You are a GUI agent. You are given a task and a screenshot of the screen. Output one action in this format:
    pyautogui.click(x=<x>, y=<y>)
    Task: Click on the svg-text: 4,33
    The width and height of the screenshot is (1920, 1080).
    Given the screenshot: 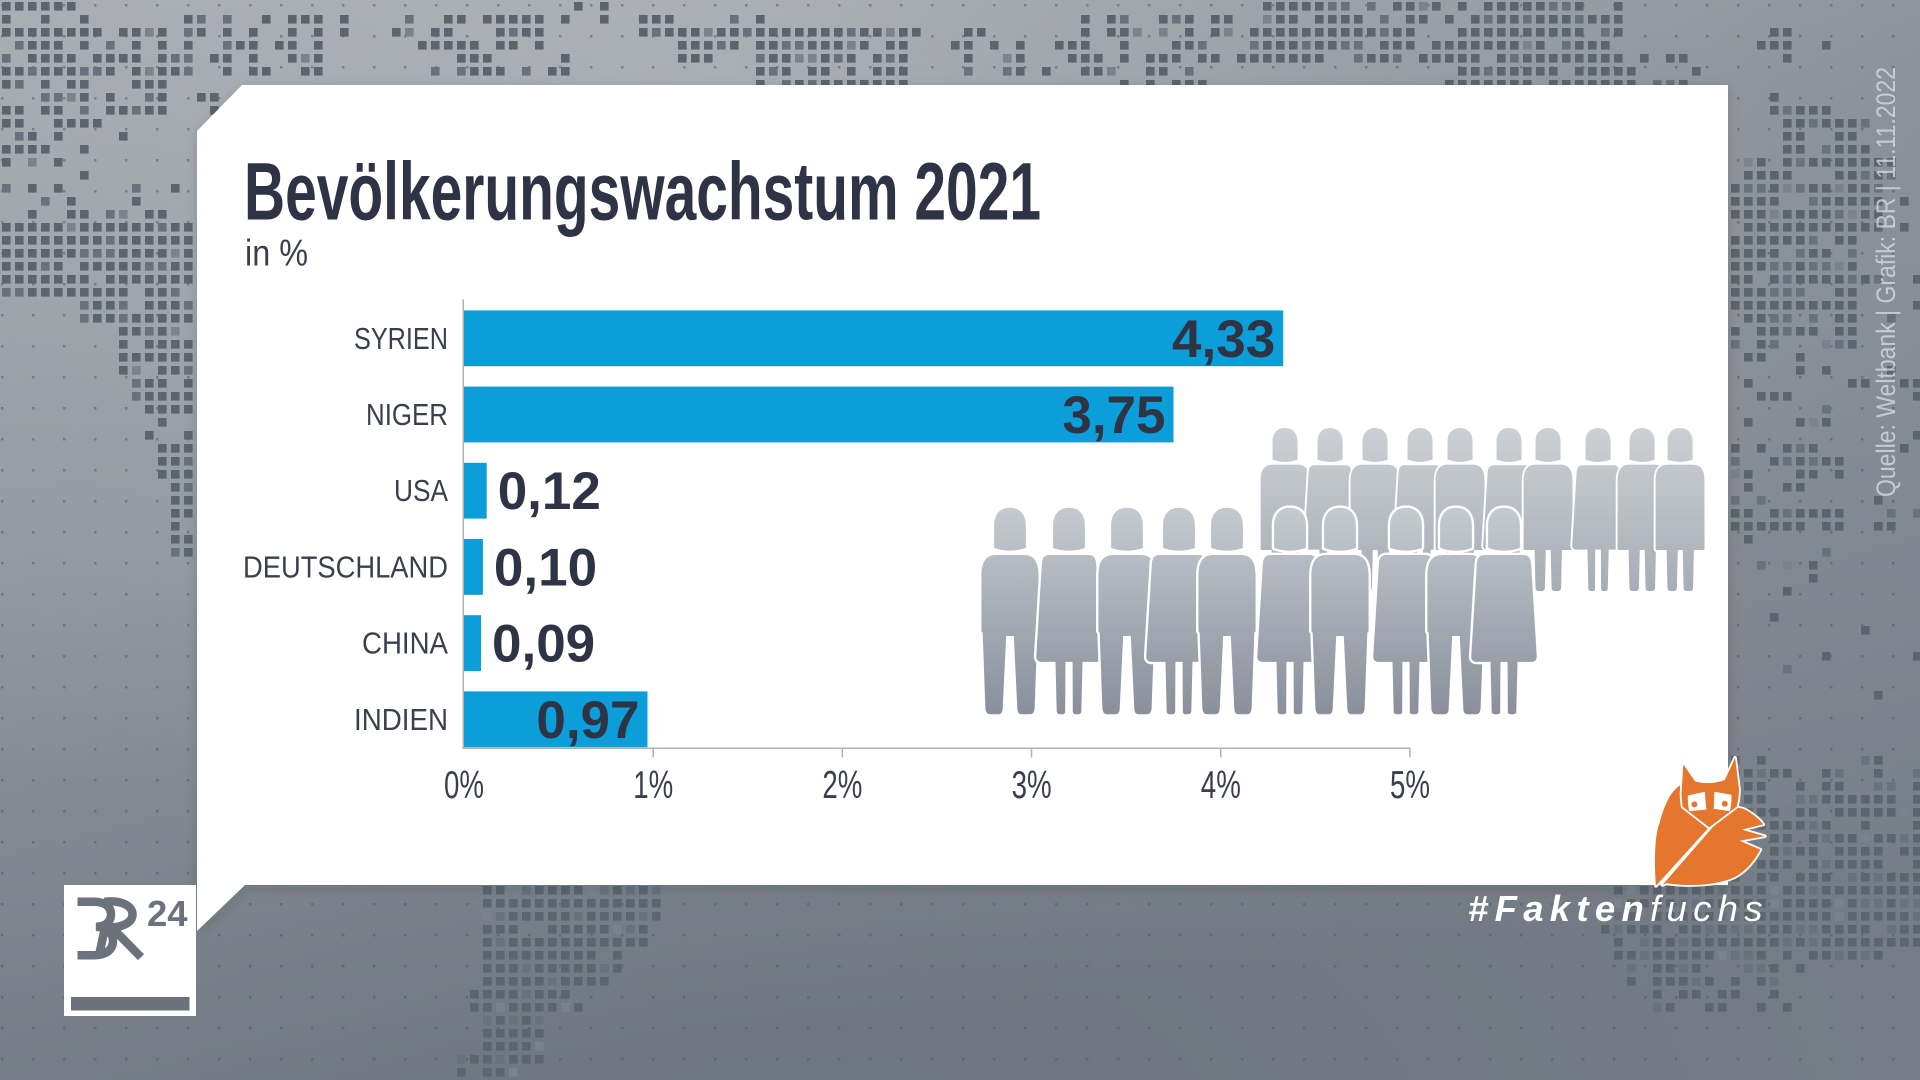 What is the action you would take?
    pyautogui.click(x=1223, y=339)
    